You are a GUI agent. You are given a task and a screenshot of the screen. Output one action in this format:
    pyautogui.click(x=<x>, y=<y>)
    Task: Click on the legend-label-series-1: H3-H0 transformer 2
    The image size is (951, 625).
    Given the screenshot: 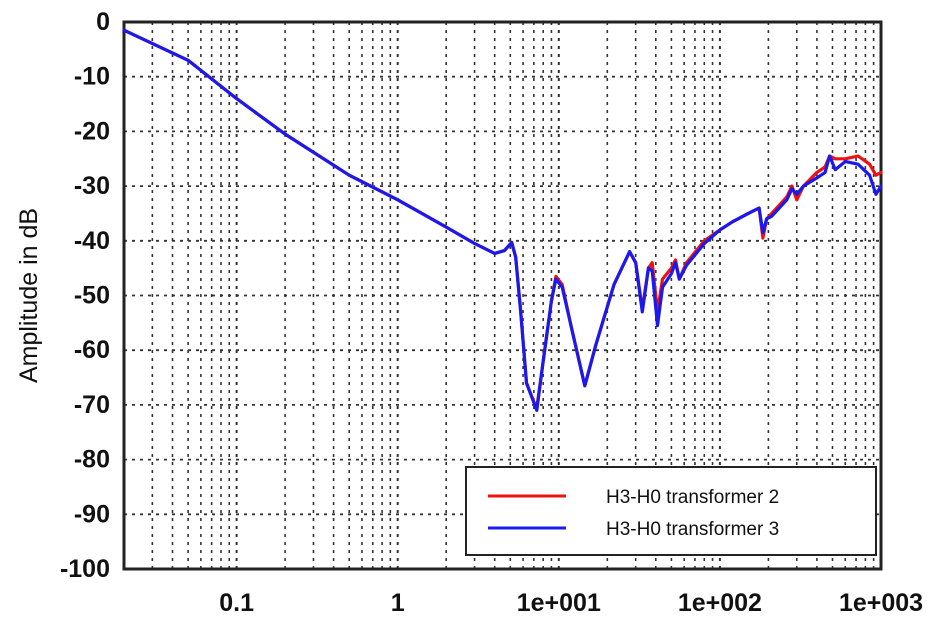 What is the action you would take?
    pyautogui.click(x=692, y=497)
    